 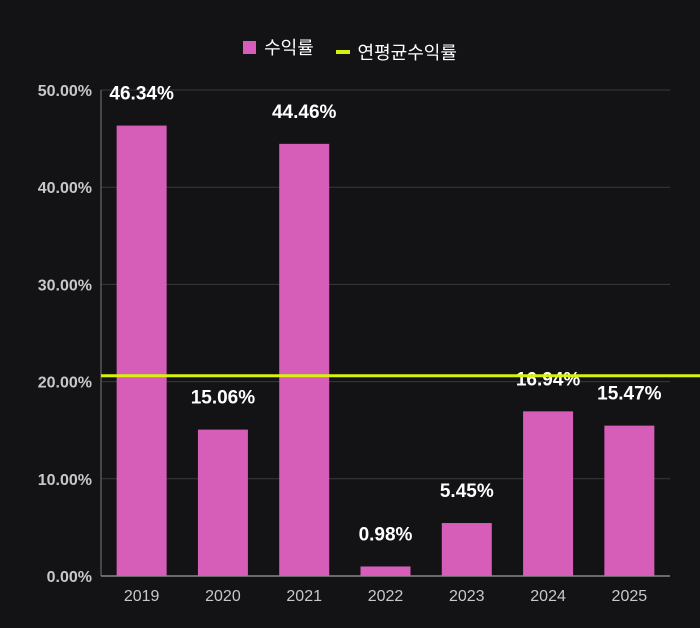 What do you see at coordinates (466, 549) in the screenshot?
I see `bar-2023` at bounding box center [466, 549].